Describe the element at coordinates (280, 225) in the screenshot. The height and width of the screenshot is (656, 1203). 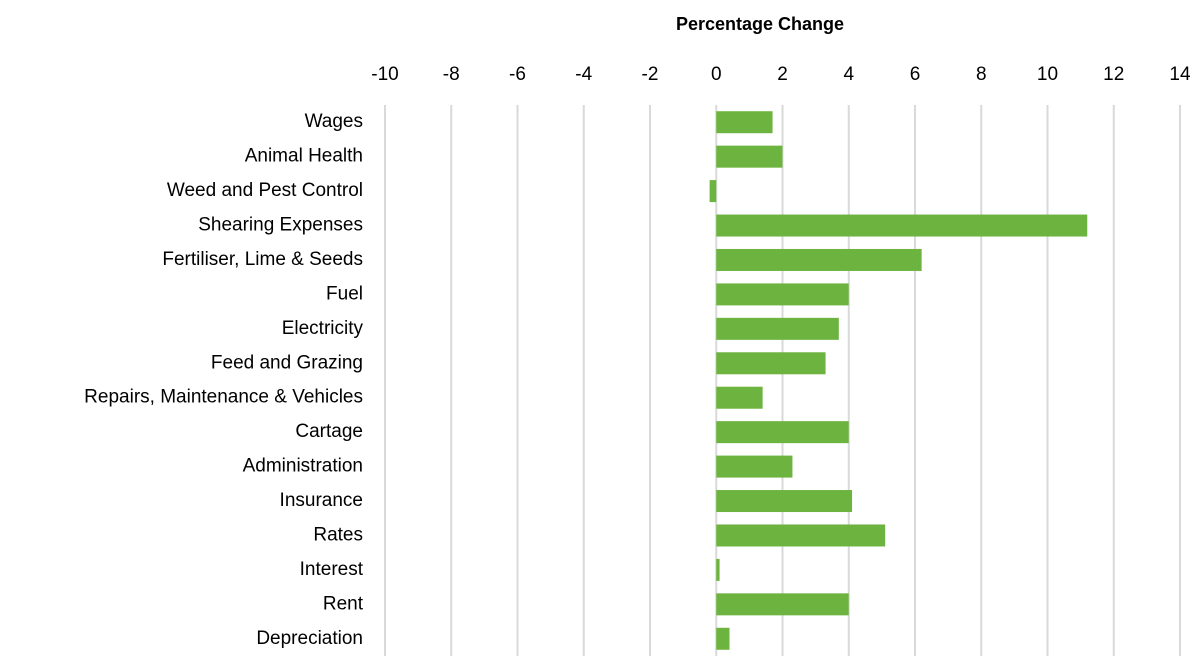
I see `y-tick-label: Shearing Expenses` at that location.